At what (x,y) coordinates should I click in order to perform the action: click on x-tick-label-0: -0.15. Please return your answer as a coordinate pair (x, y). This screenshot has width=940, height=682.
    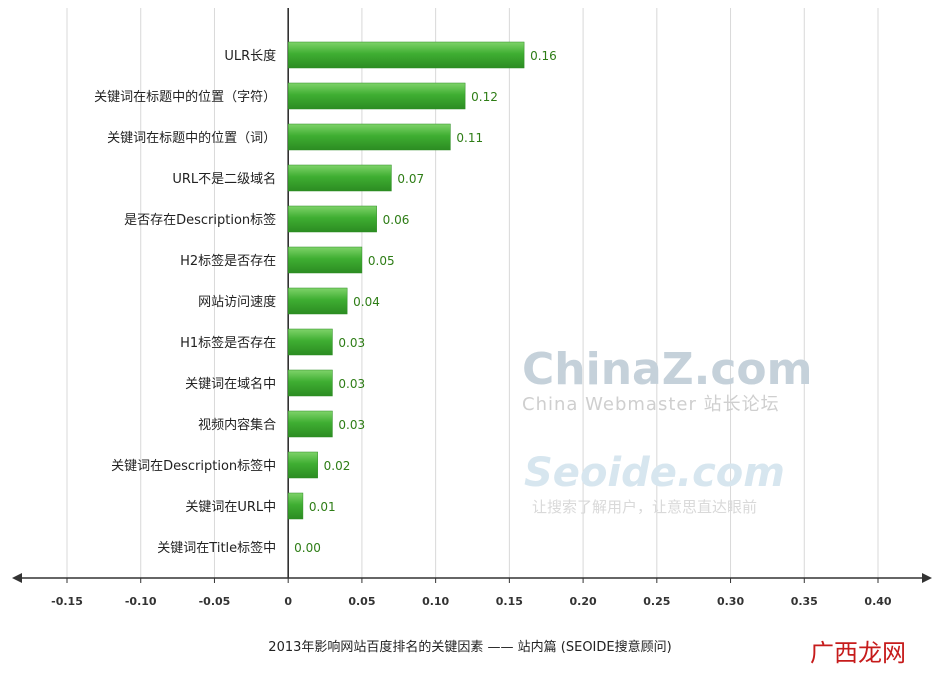
    Looking at the image, I should click on (67, 601).